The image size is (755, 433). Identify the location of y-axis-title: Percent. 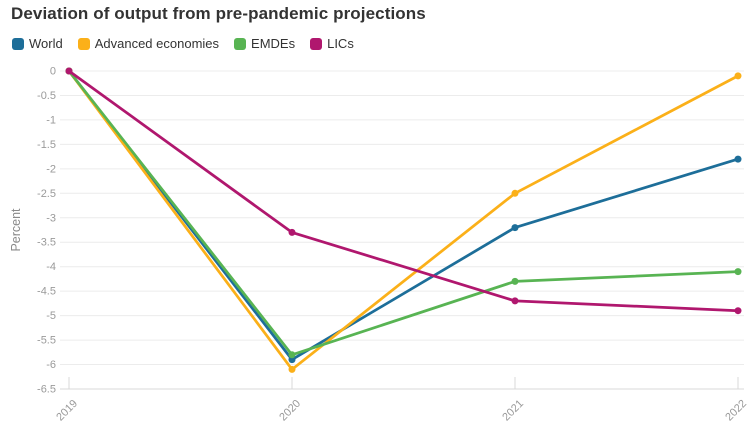
(16, 230).